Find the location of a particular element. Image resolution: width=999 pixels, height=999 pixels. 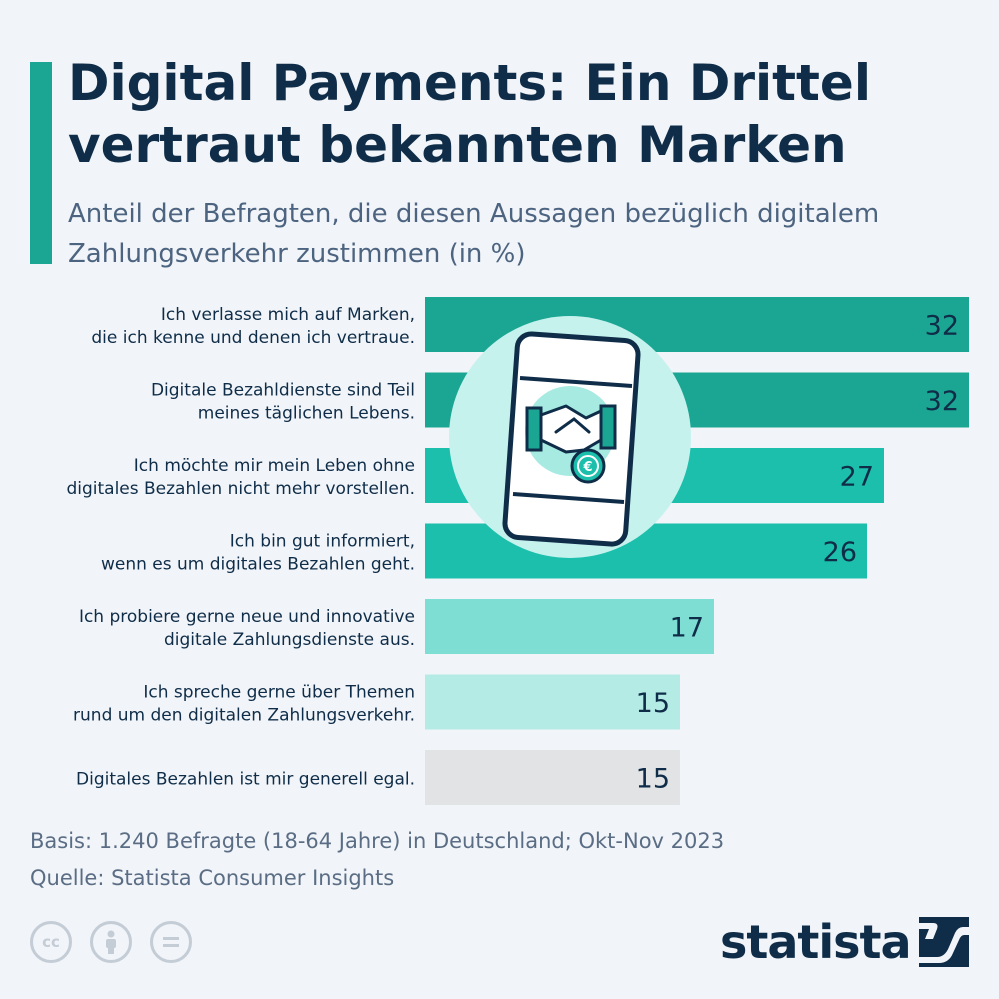

category-label-3-line-0: Ich bin gut informiert, is located at coordinates (322, 542).